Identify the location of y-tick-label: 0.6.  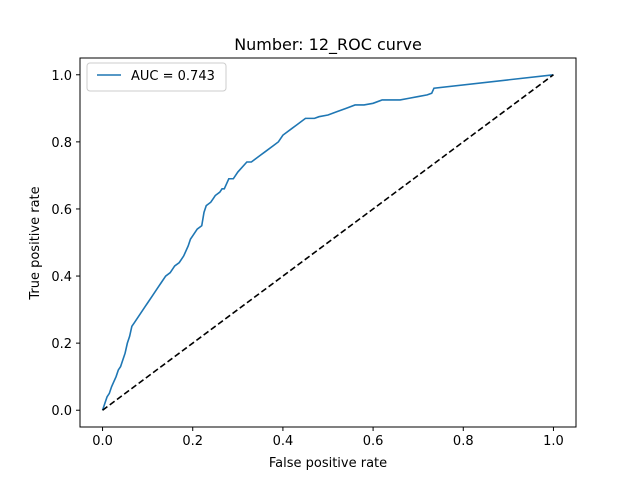
(61, 210).